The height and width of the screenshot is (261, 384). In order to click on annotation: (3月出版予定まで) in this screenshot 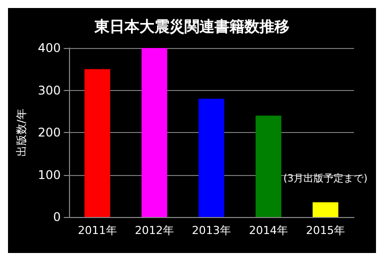, I will do `click(325, 178)`.